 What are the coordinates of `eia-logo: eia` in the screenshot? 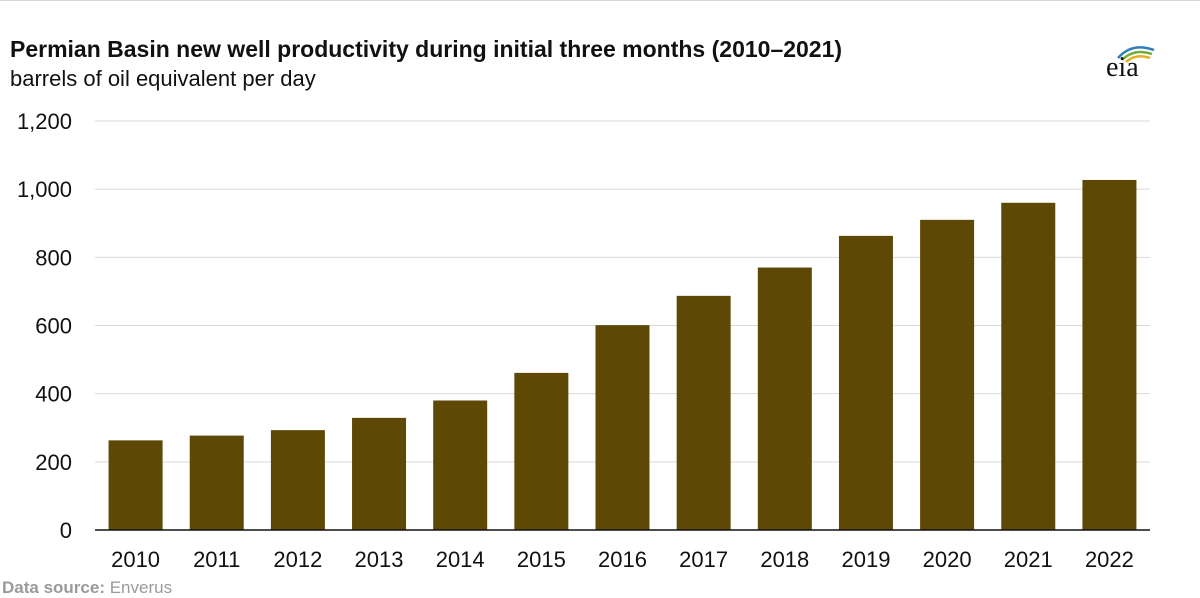 It's located at (1129, 63).